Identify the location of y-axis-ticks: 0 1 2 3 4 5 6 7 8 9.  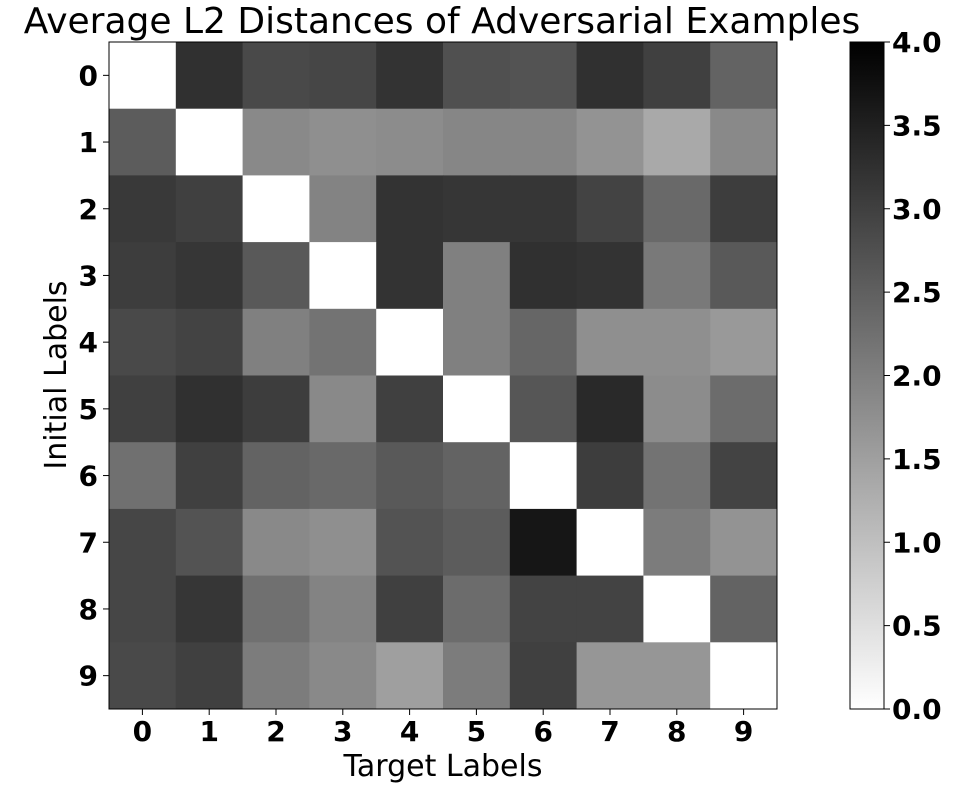
(94, 376).